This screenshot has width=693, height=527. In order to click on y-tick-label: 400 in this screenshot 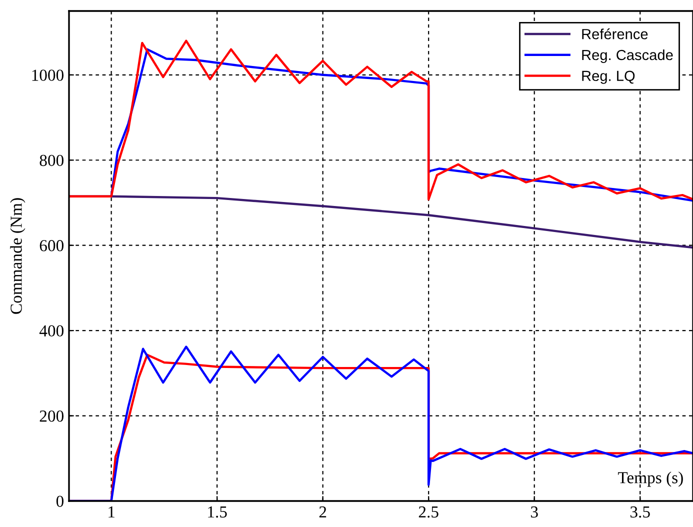, I will do `click(51, 331)`.